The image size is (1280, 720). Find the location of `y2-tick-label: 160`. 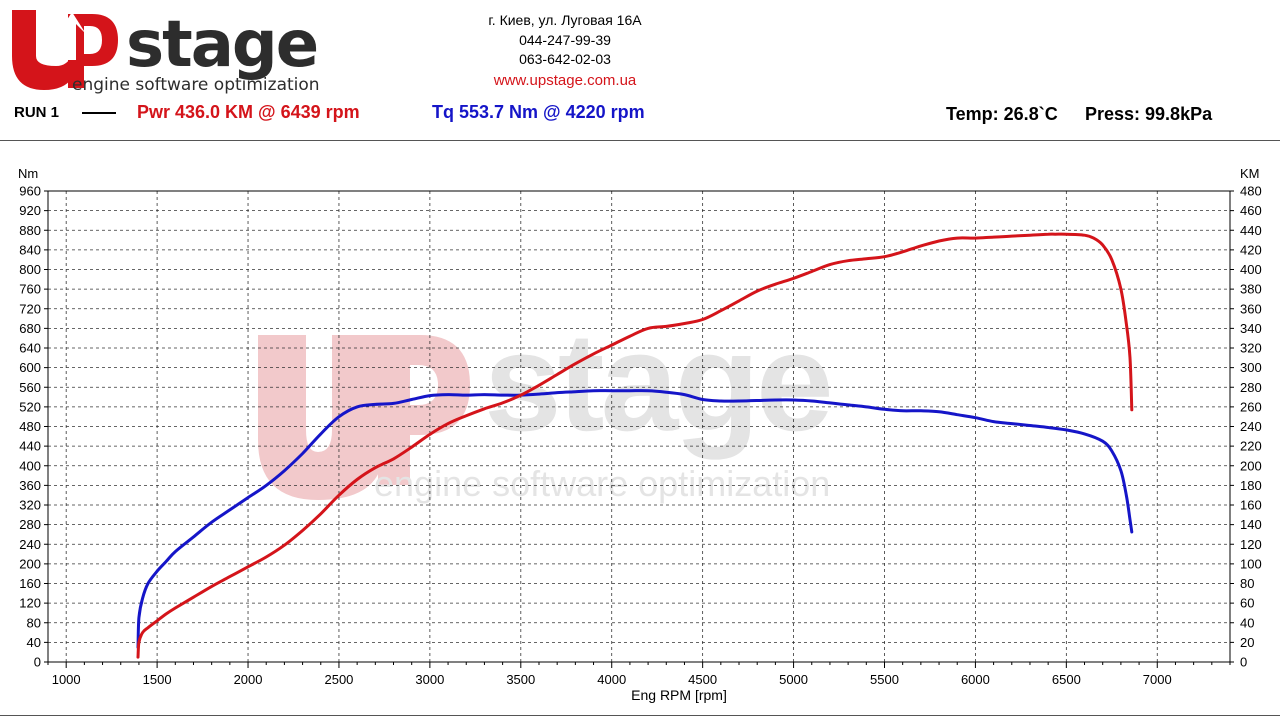

y2-tick-label: 160 is located at coordinates (1251, 505).